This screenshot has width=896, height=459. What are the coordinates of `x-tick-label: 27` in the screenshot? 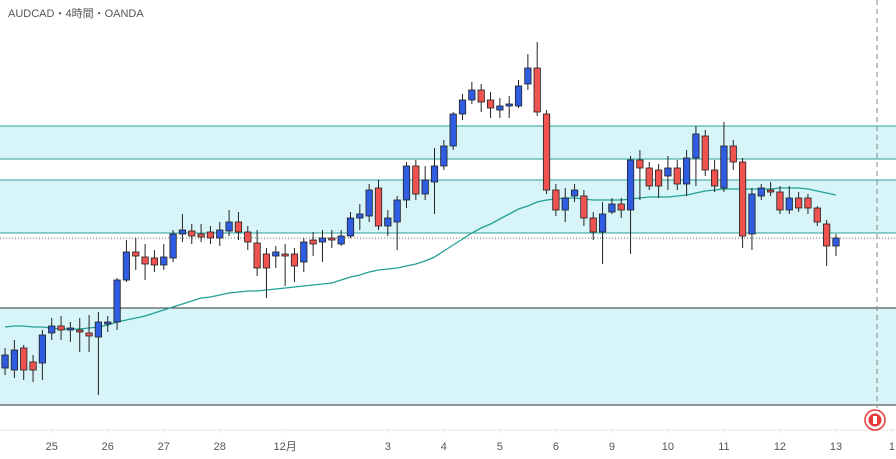 It's located at (164, 447).